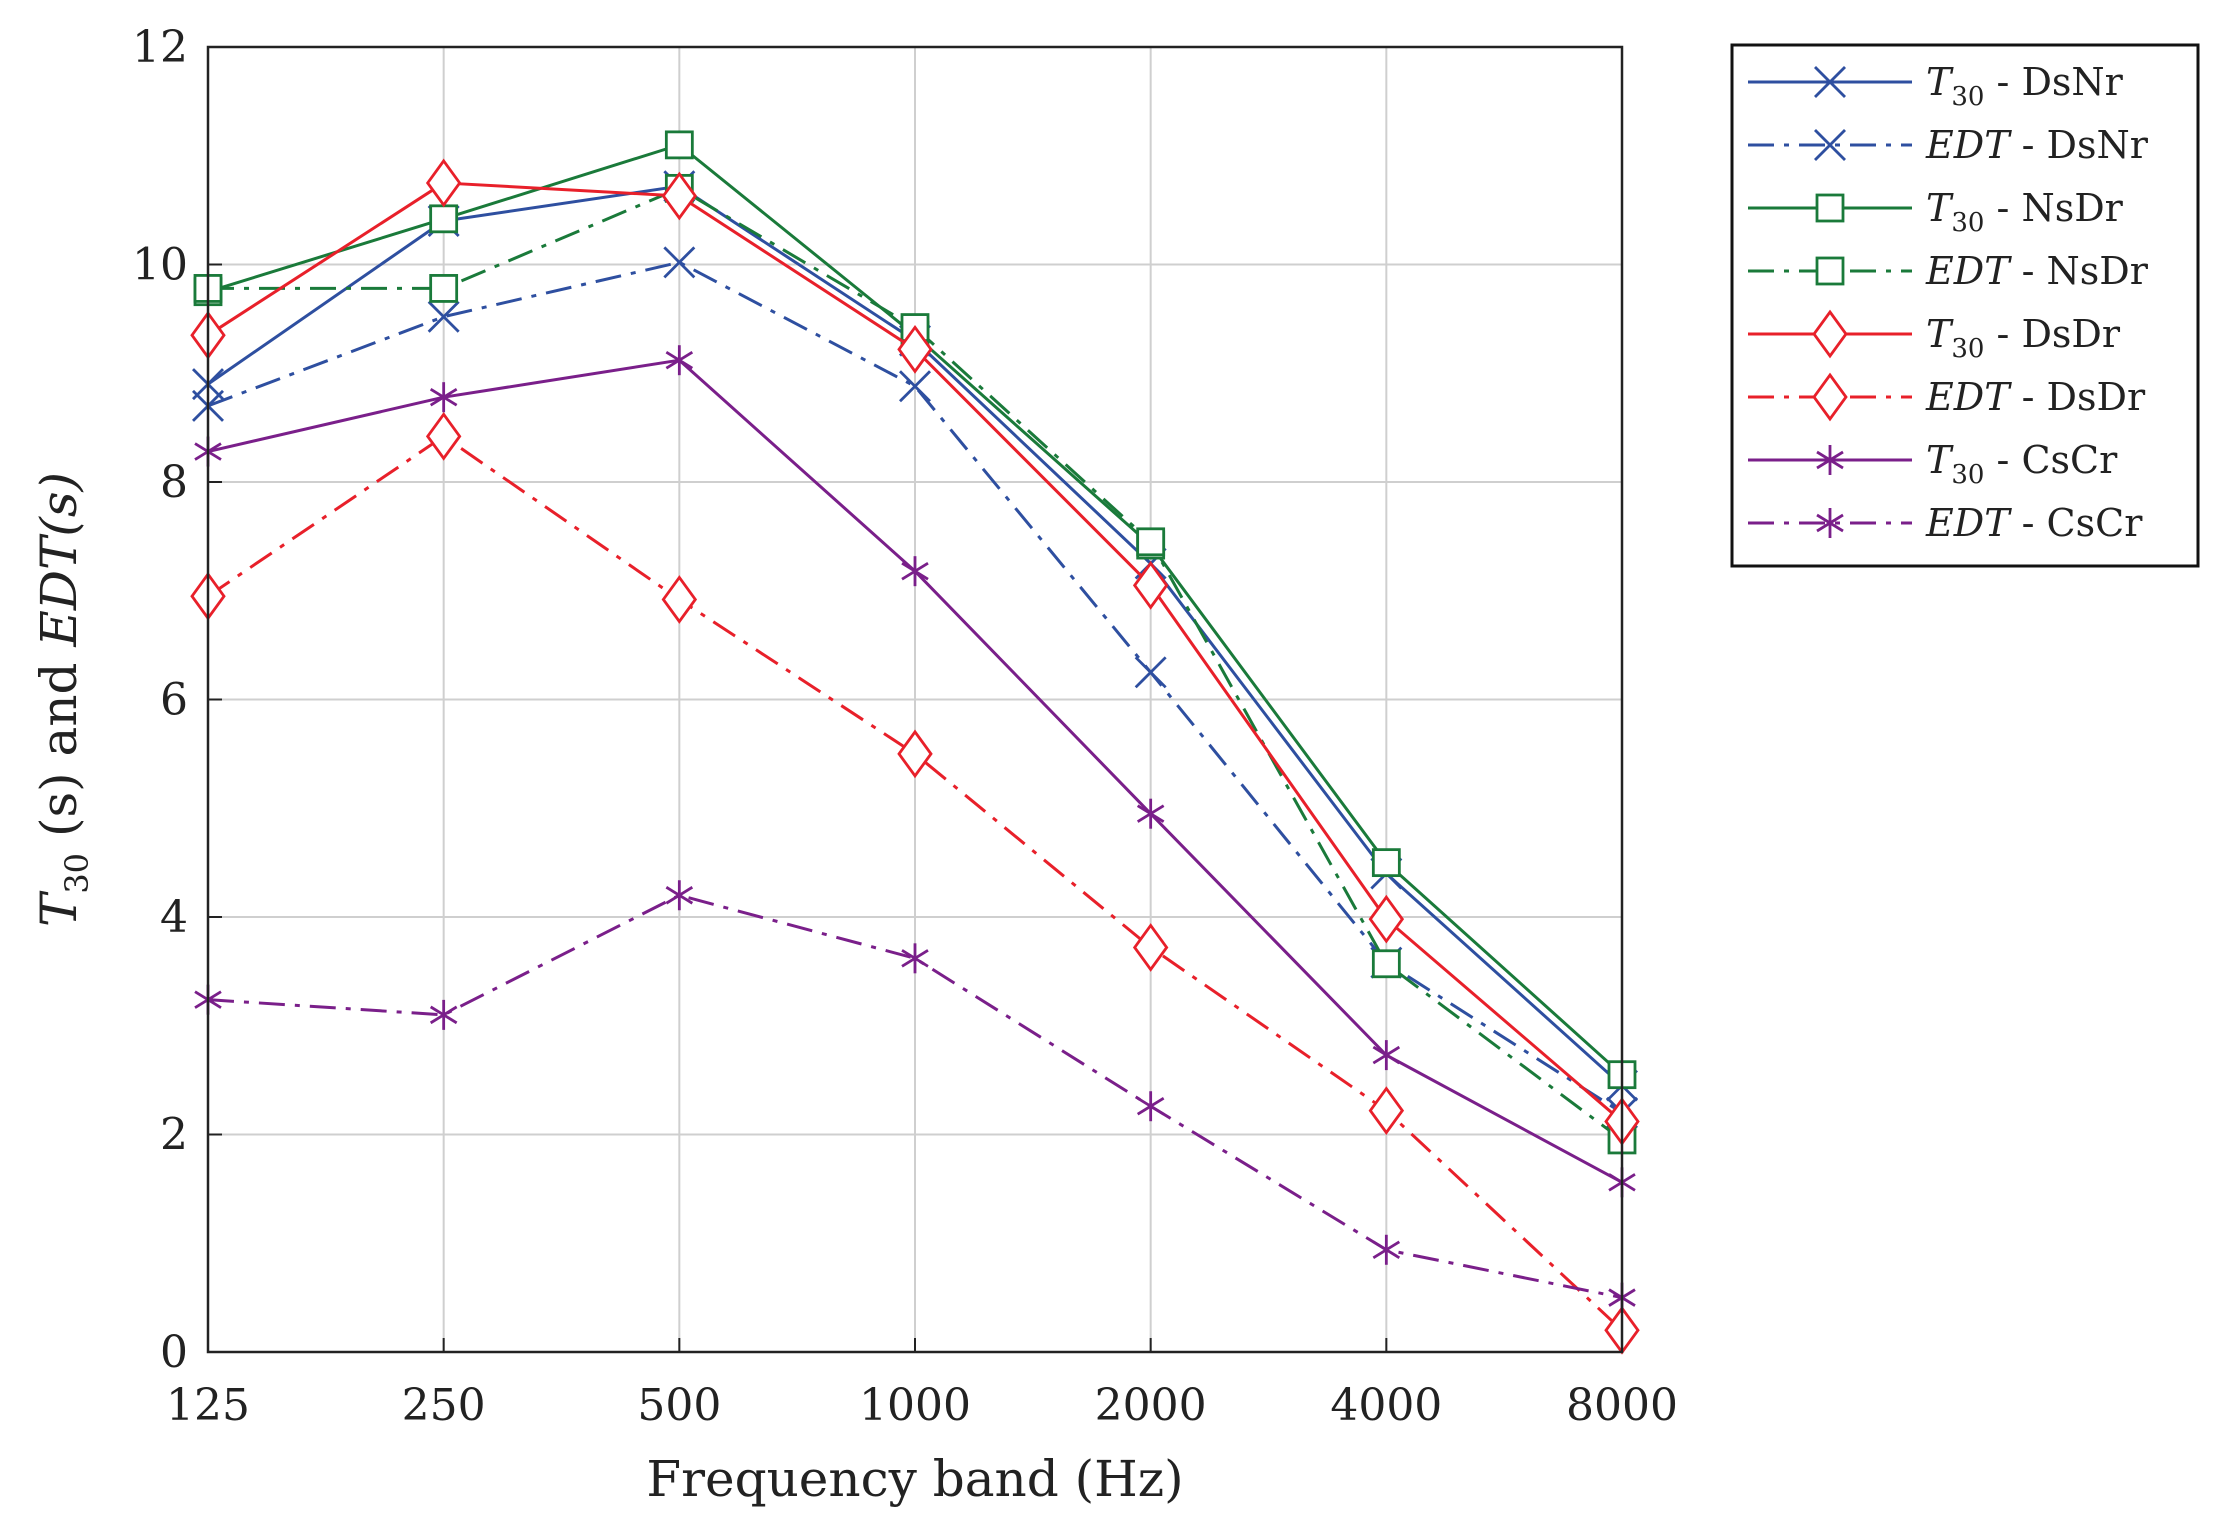 The width and height of the screenshot is (2227, 1529). I want to click on legend-item: EDT - DsNr, so click(1948, 145).